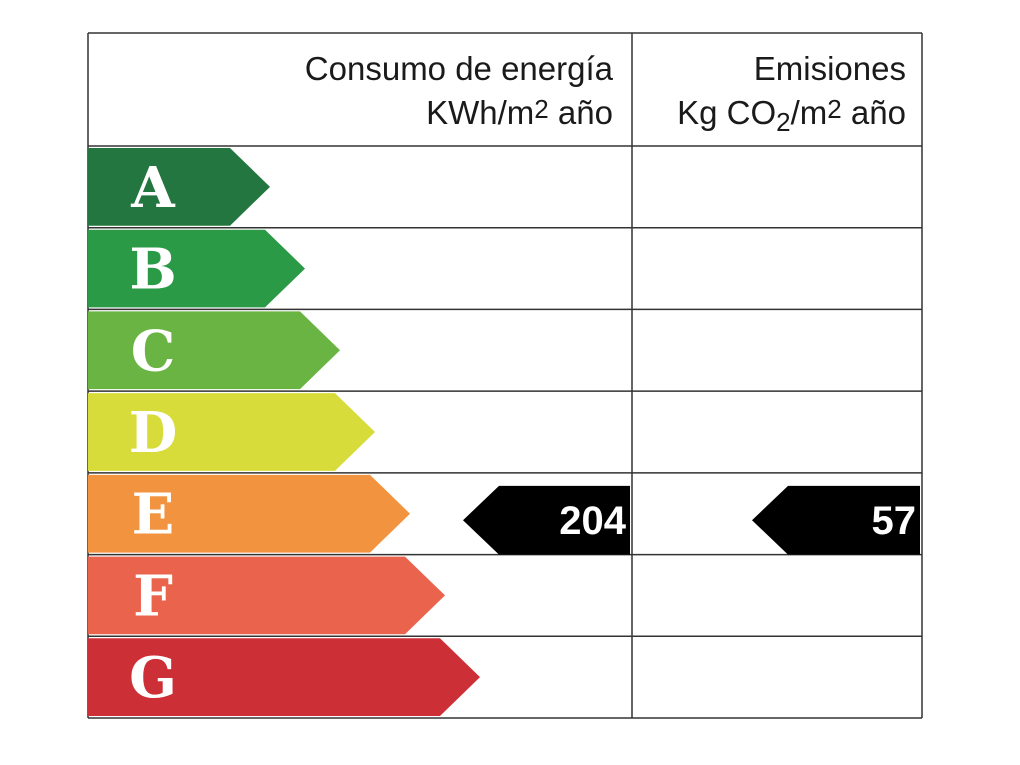 The image size is (1020, 765). What do you see at coordinates (592, 521) in the screenshot?
I see `indicator-value: 204` at bounding box center [592, 521].